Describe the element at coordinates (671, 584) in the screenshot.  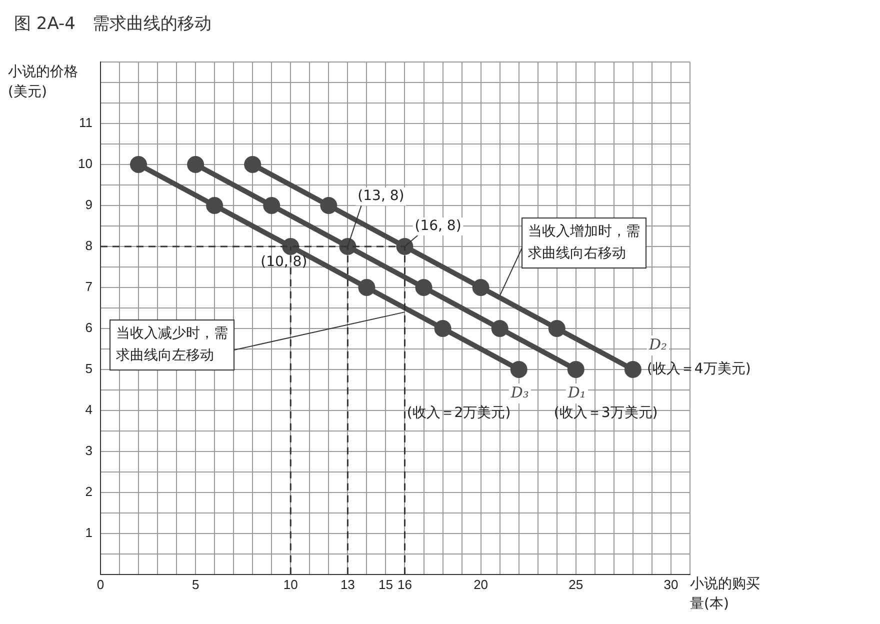
I see `x-tick-label: 30` at that location.